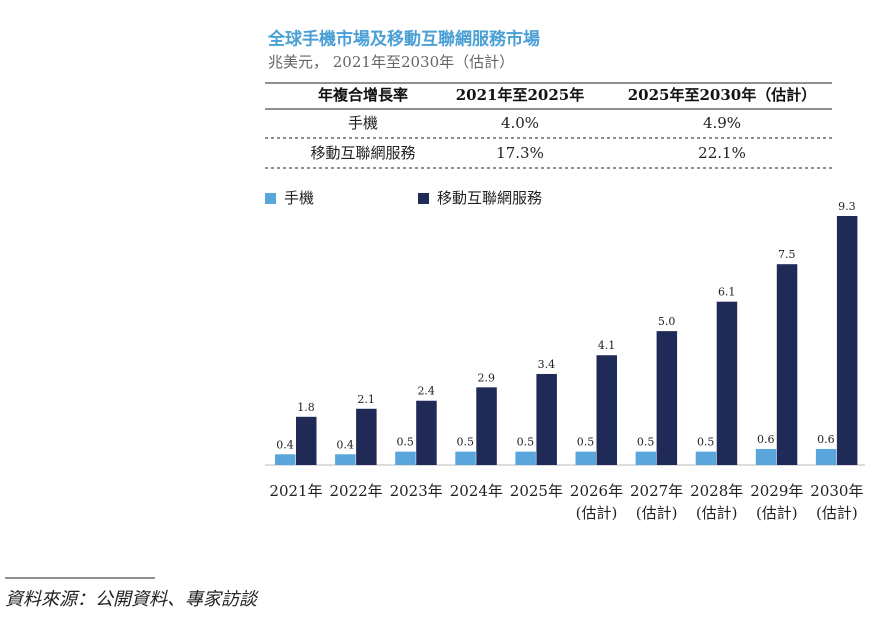 This screenshot has width=888, height=618. I want to click on data-label: 5.0, so click(667, 321).